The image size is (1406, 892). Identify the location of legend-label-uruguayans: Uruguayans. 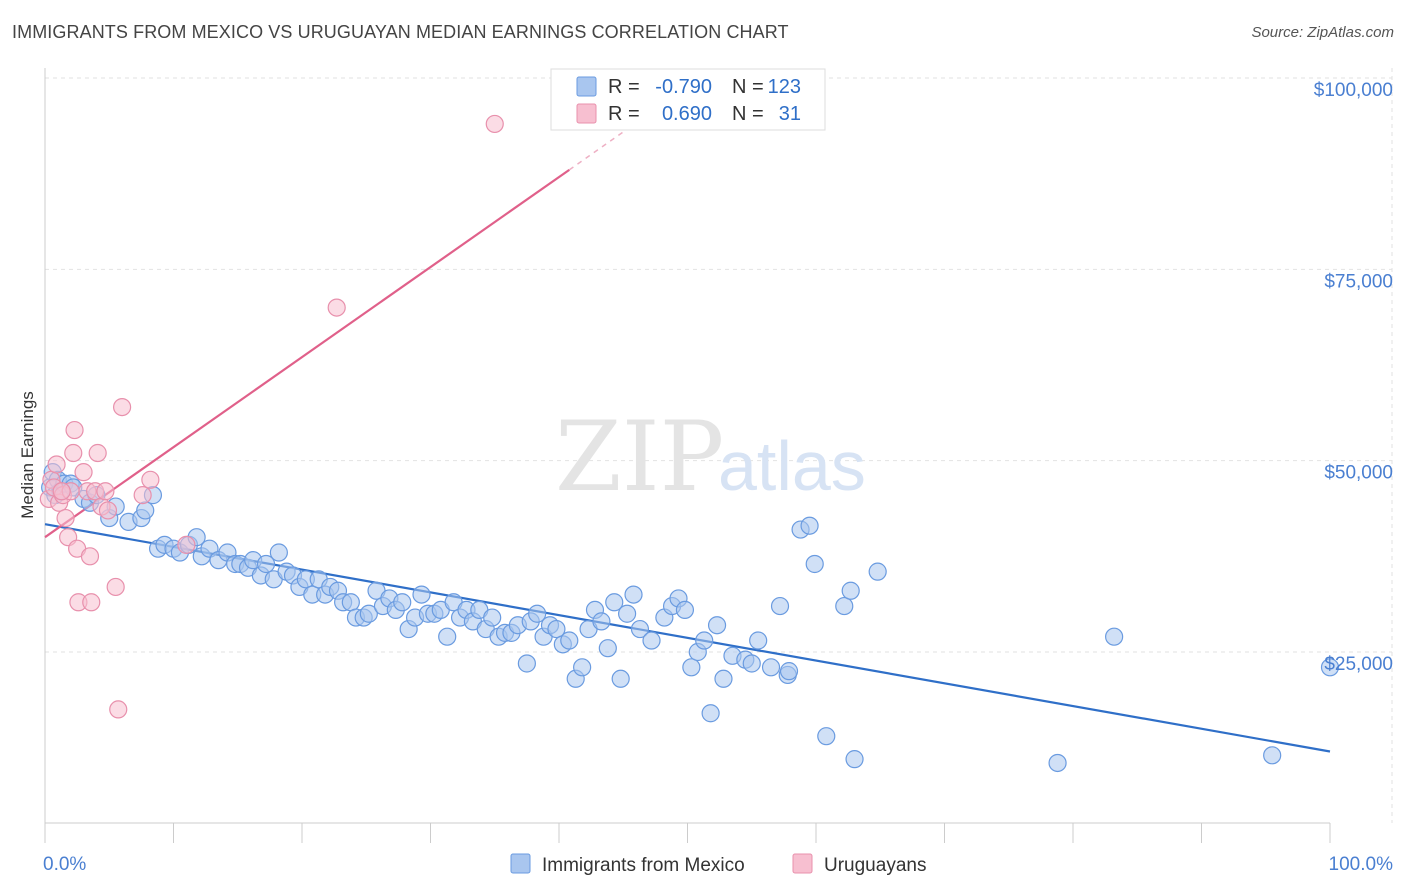
(875, 865).